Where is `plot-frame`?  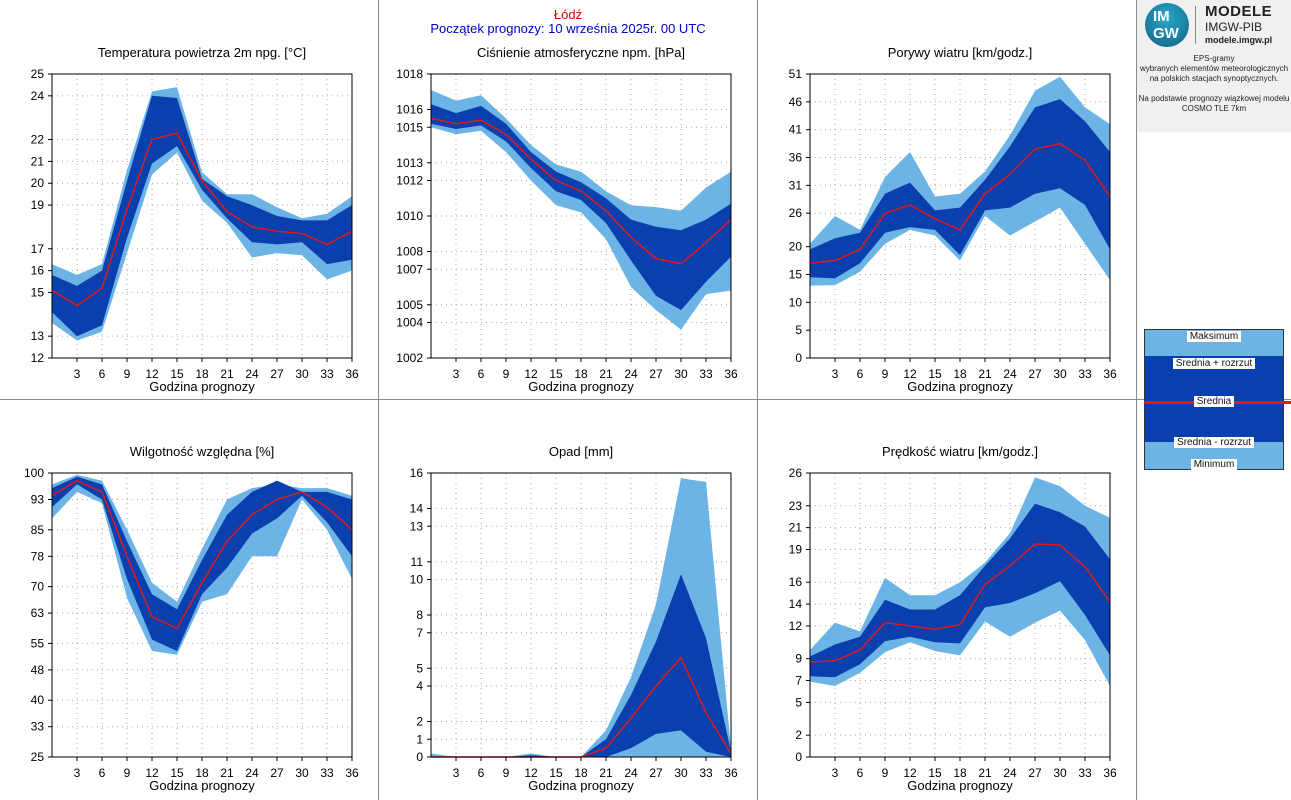 plot-frame is located at coordinates (202, 615).